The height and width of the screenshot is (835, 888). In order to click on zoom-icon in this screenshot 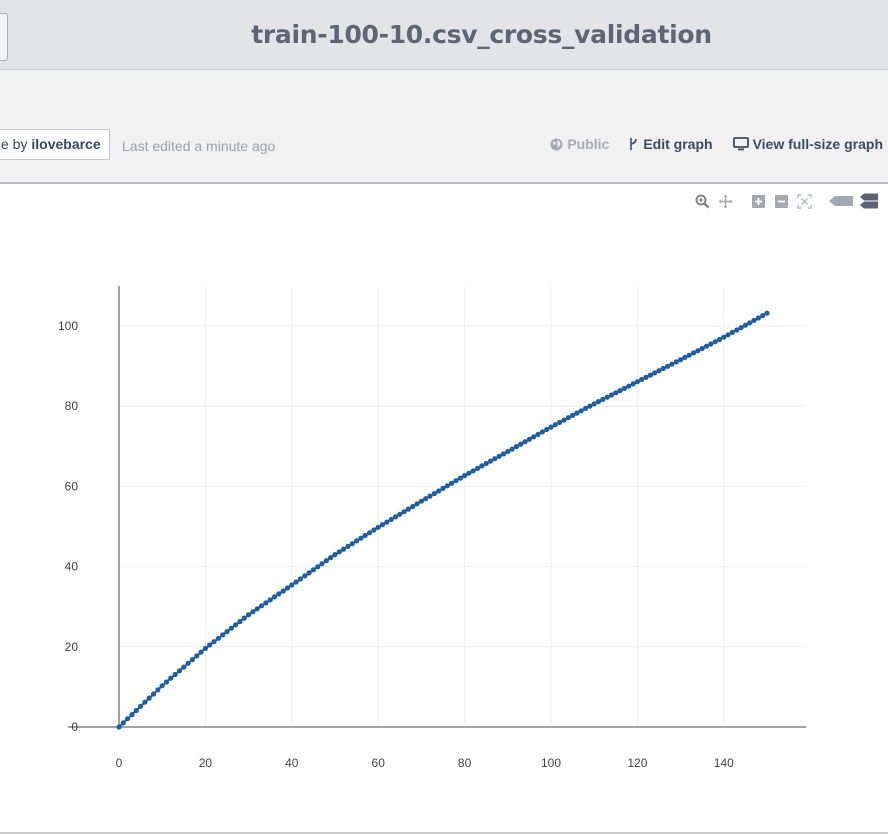, I will do `click(702, 201)`.